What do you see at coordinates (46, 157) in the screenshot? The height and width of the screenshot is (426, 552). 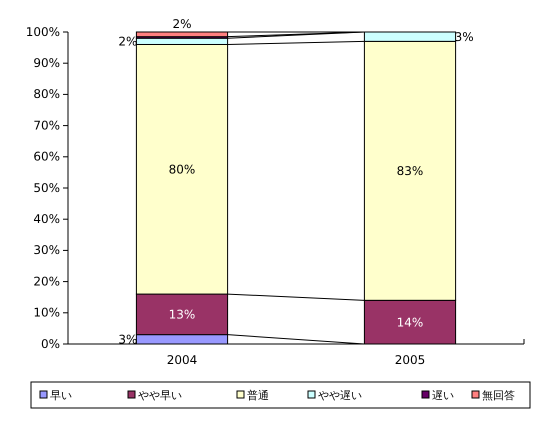 I see `y-tick-label: 60%` at bounding box center [46, 157].